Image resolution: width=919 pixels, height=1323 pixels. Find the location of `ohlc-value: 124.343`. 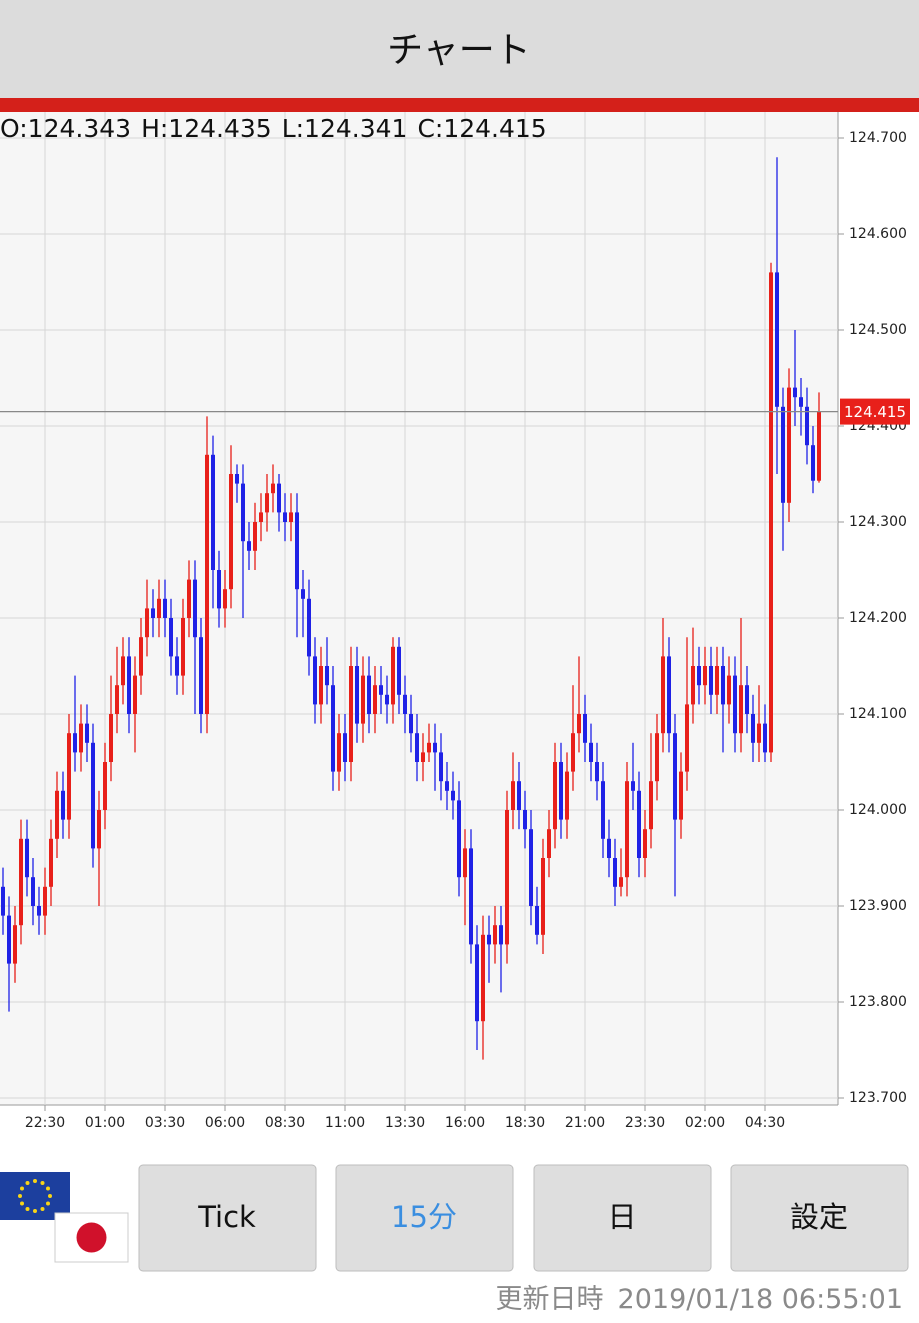

ohlc-value: 124.343 is located at coordinates (79, 128).